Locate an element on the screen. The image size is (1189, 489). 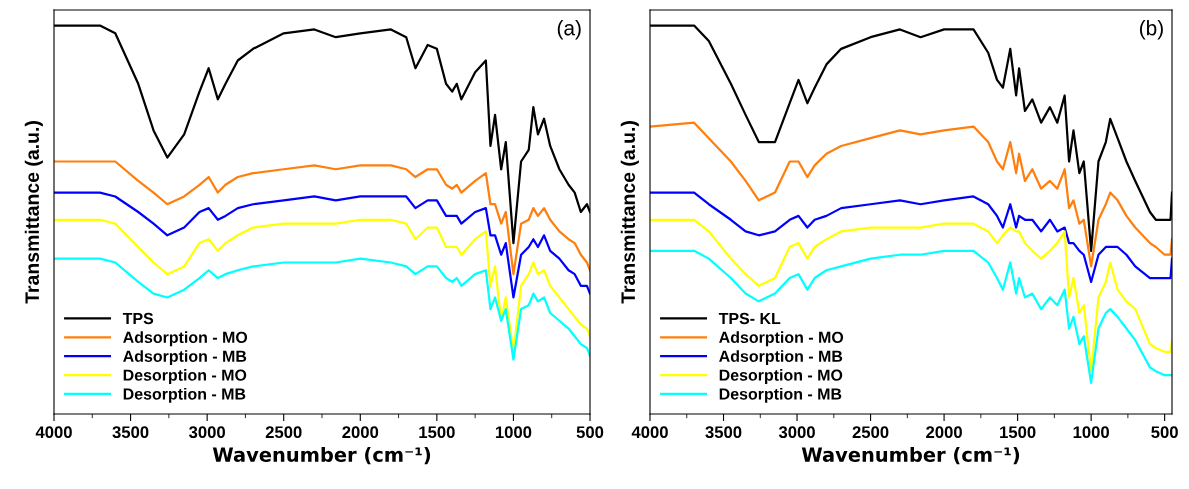
legend-label: TPS is located at coordinates (138, 318).